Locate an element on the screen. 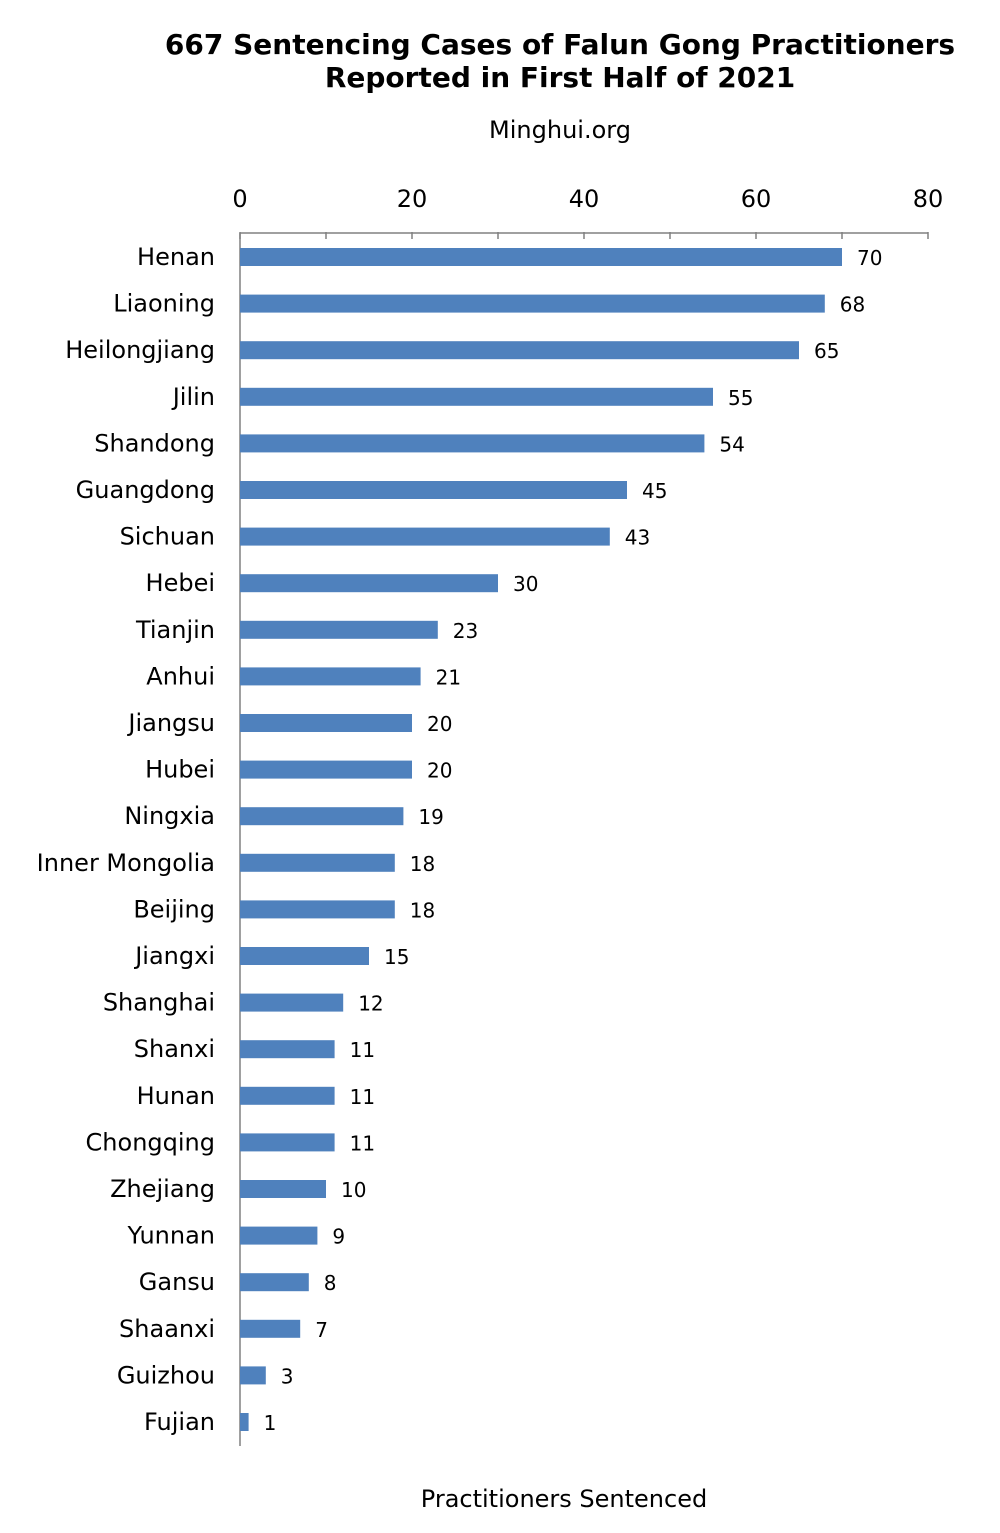 The image size is (1000, 1533). category-label: Inner Mongolia is located at coordinates (126, 863).